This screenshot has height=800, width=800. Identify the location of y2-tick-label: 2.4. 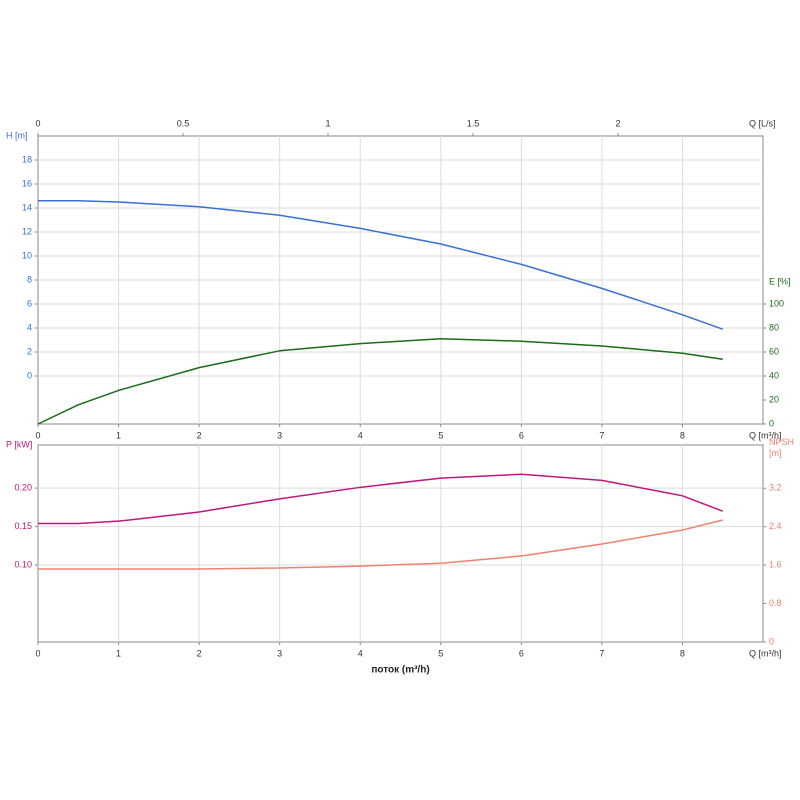
(775, 526).